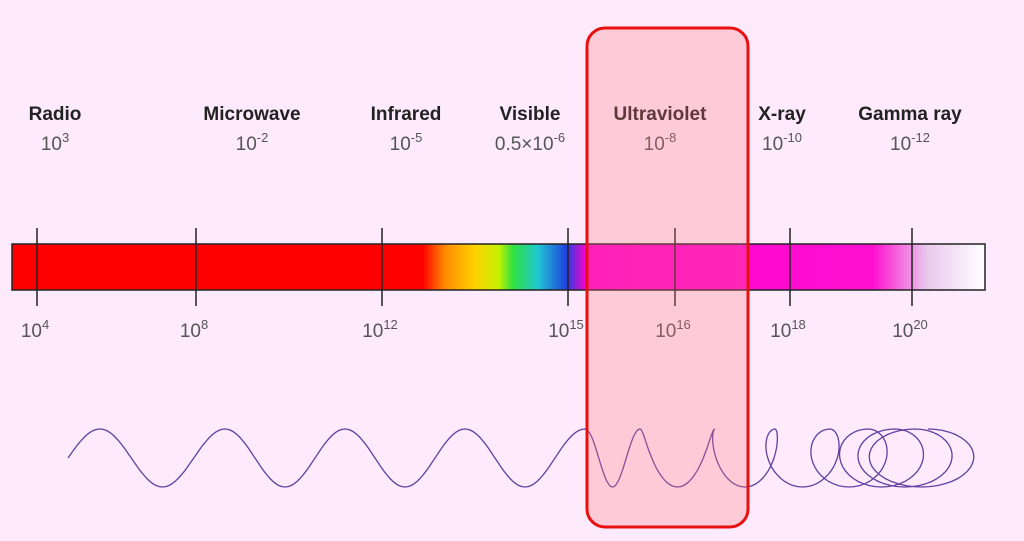 The image size is (1024, 541). Describe the element at coordinates (530, 114) in the screenshot. I see `band-name: Visible` at that location.